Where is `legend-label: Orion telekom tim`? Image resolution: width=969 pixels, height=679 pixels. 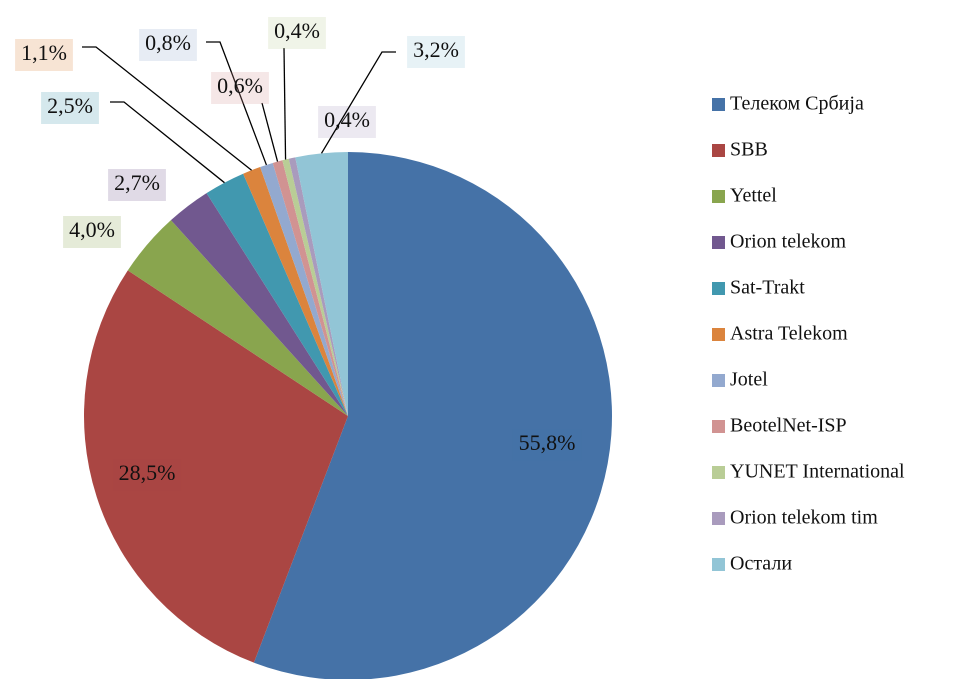
legend-label: Orion telekom tim is located at coordinates (804, 518).